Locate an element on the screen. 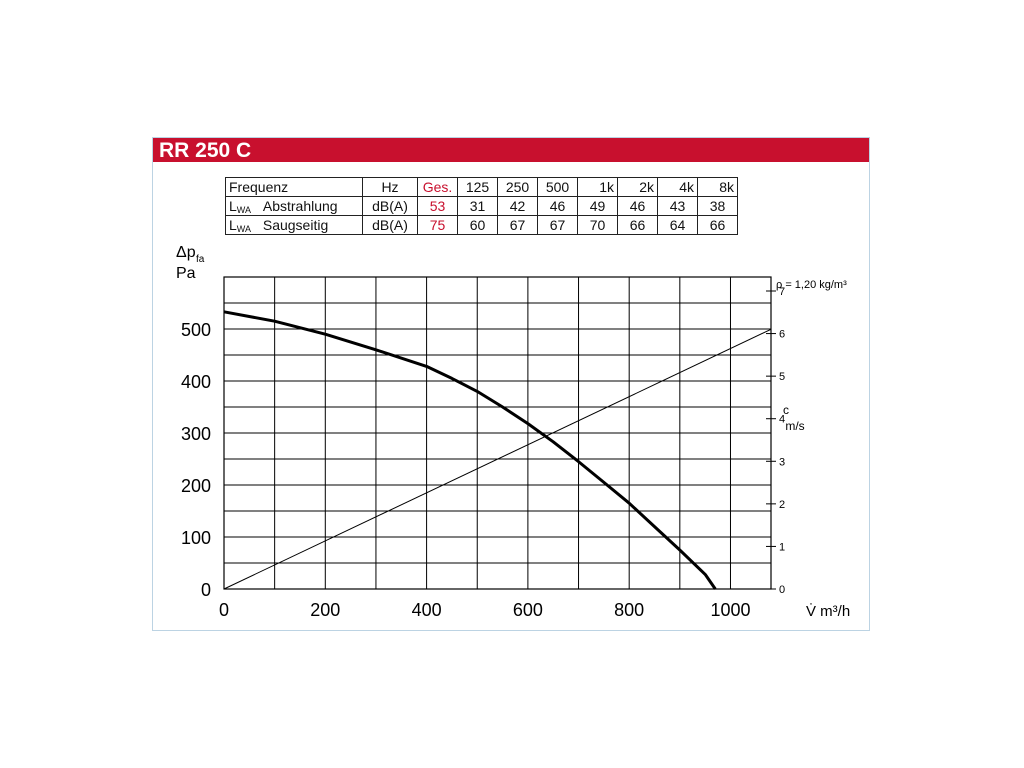 This screenshot has height=768, width=1024. table-header-band: 2k is located at coordinates (637, 187).